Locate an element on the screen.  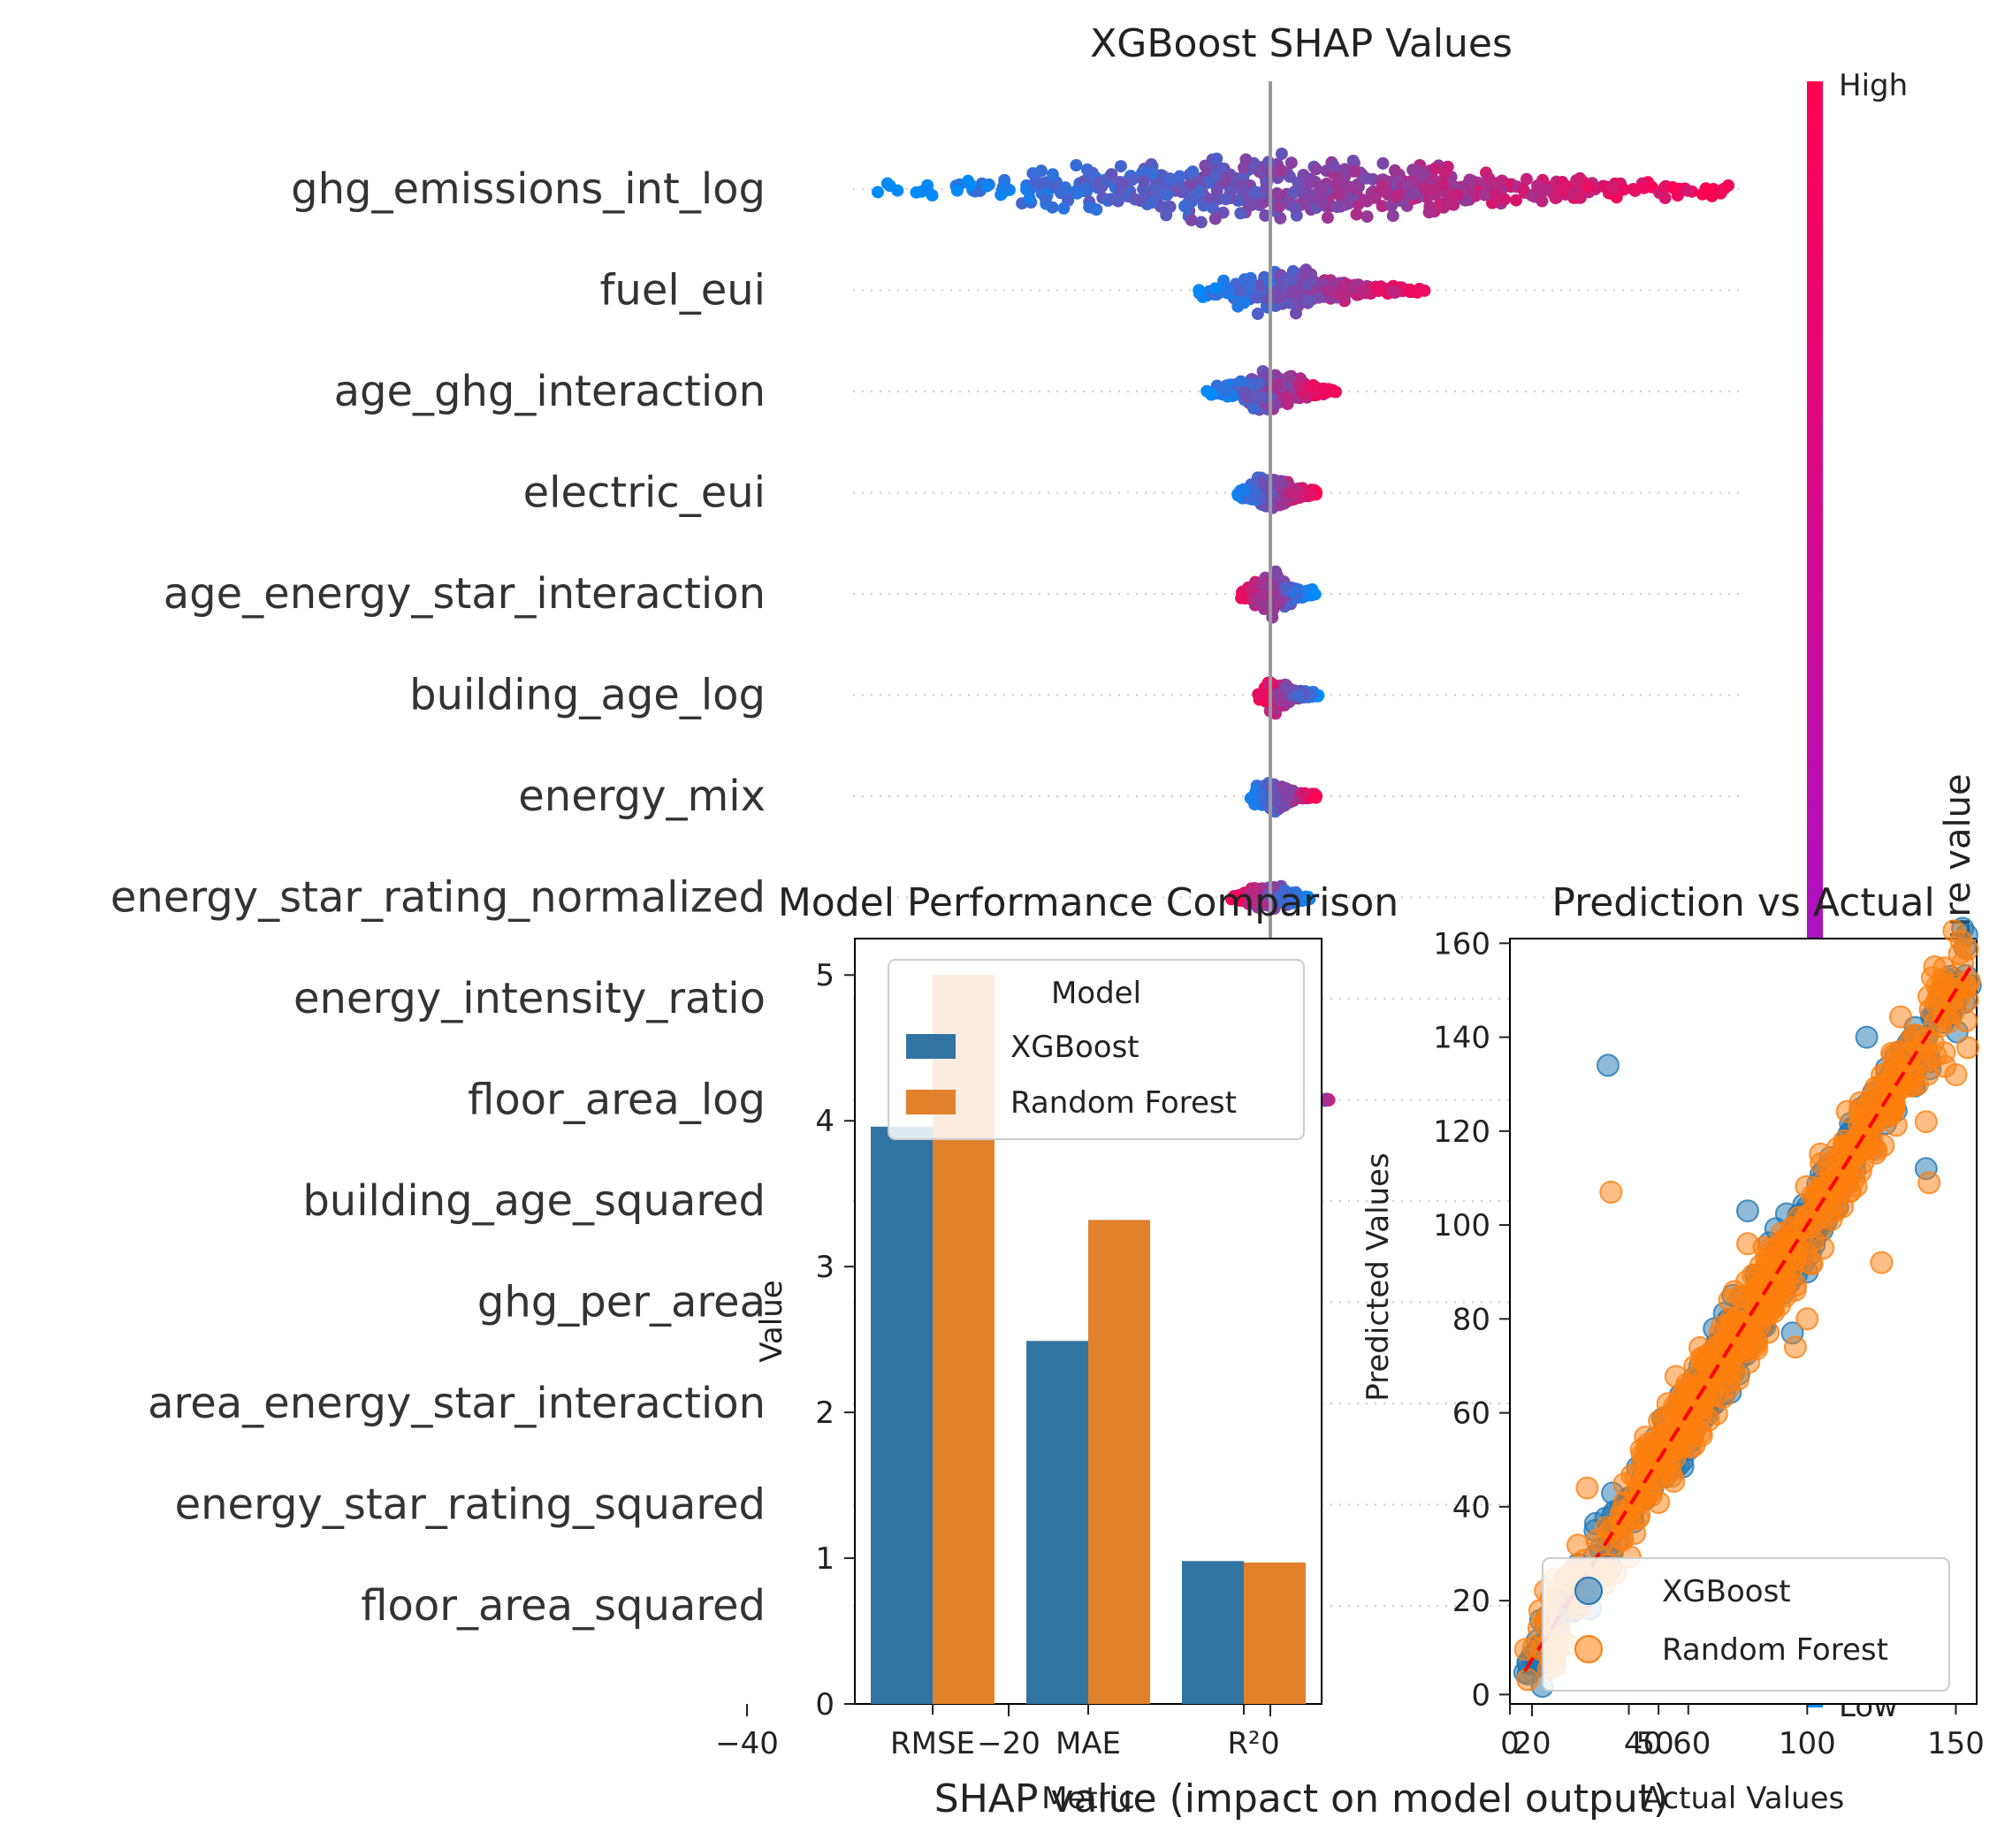
bar-y-tick-label: 5 is located at coordinates (825, 975).